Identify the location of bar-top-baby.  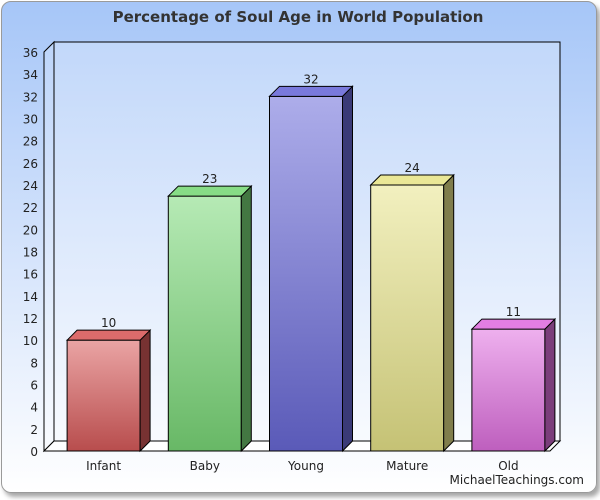
(210, 191).